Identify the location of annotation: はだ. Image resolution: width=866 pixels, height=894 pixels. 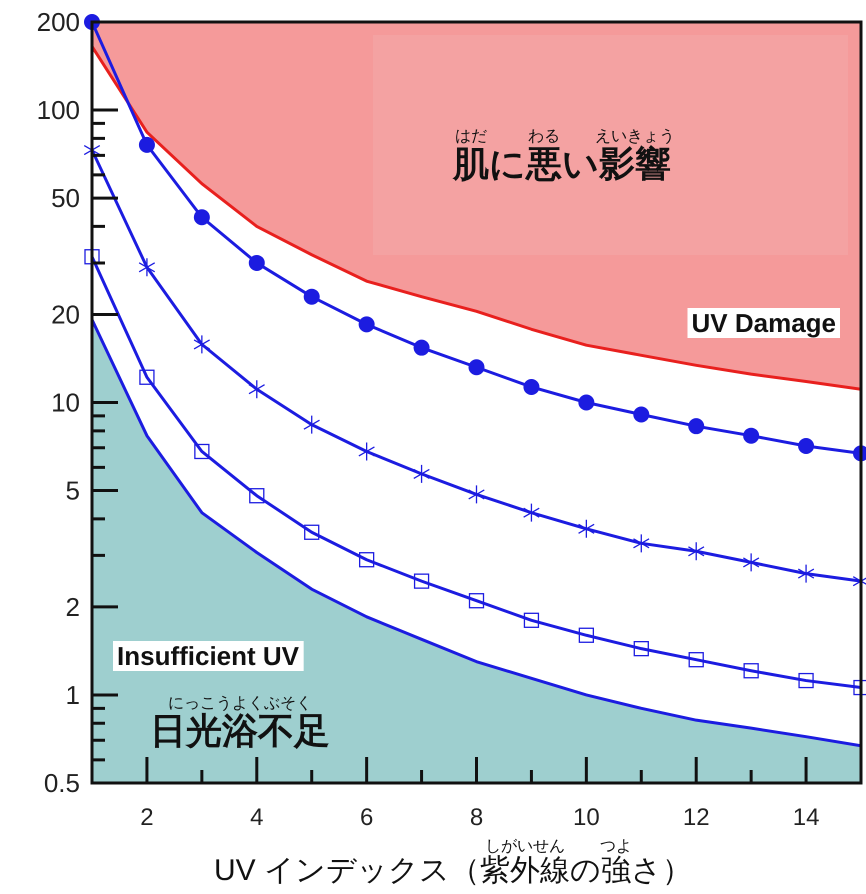
(471, 136).